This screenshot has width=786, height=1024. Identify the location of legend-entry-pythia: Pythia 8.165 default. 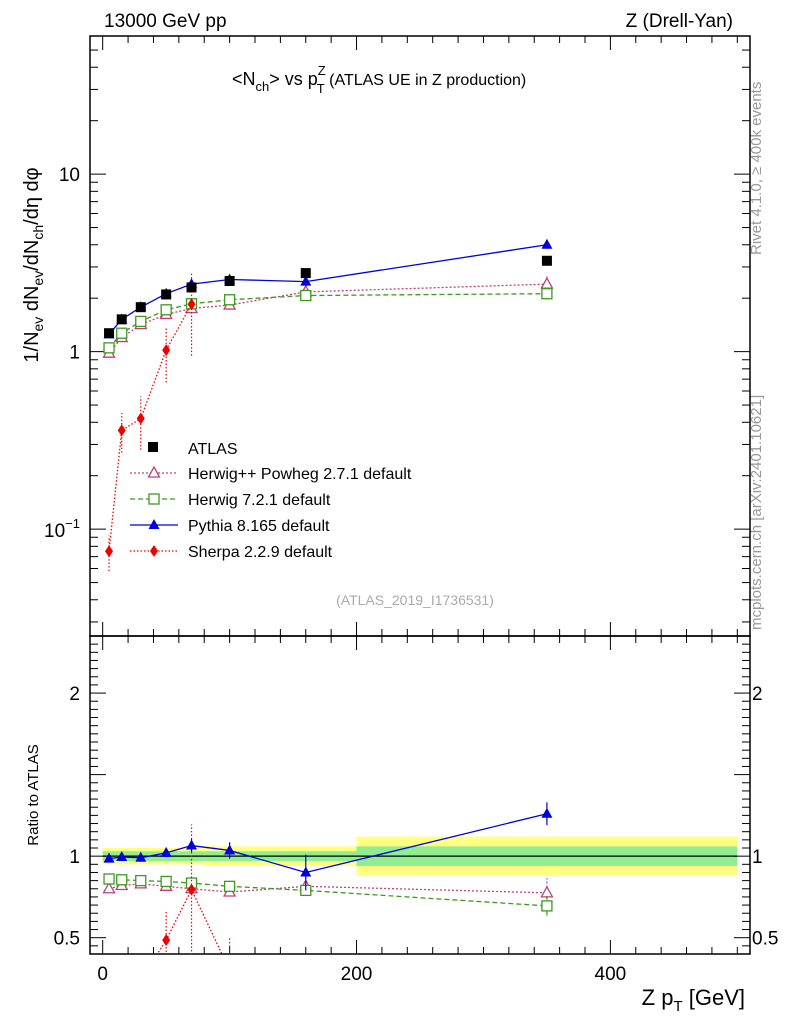
(230, 526).